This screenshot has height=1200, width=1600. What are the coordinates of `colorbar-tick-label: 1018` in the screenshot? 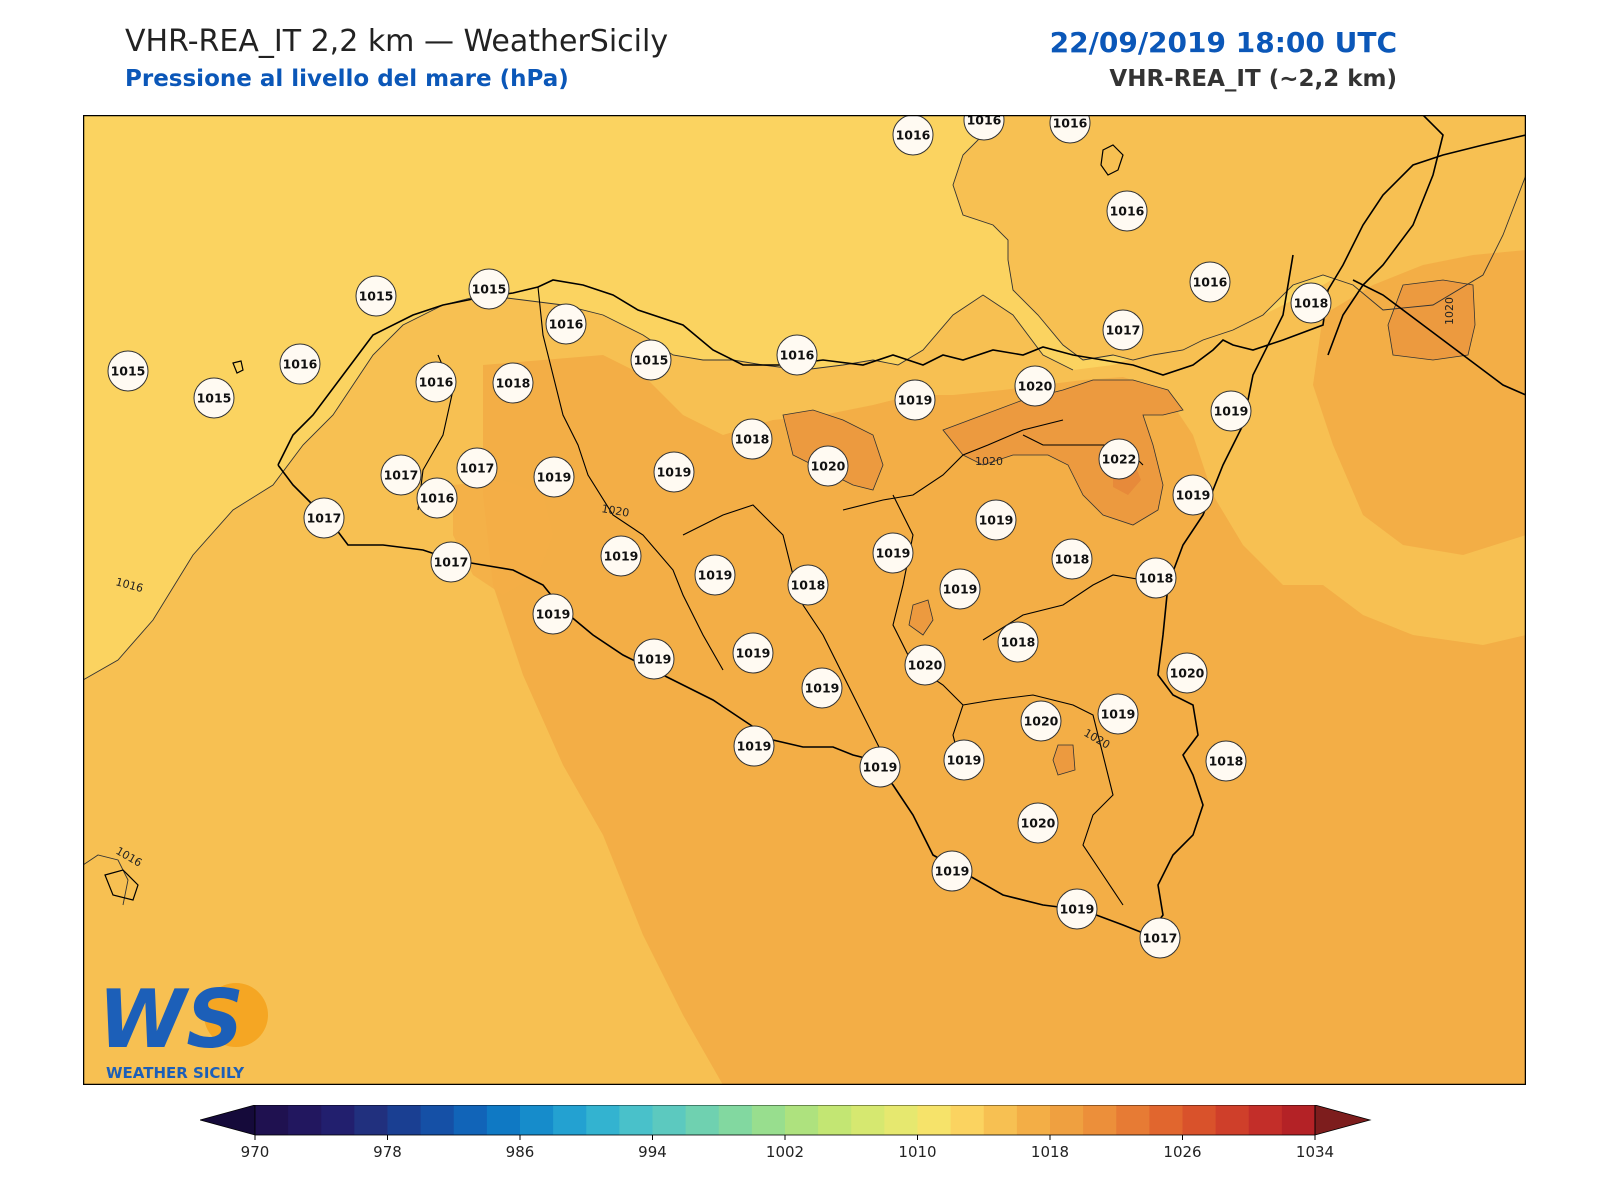 It's located at (1050, 1152).